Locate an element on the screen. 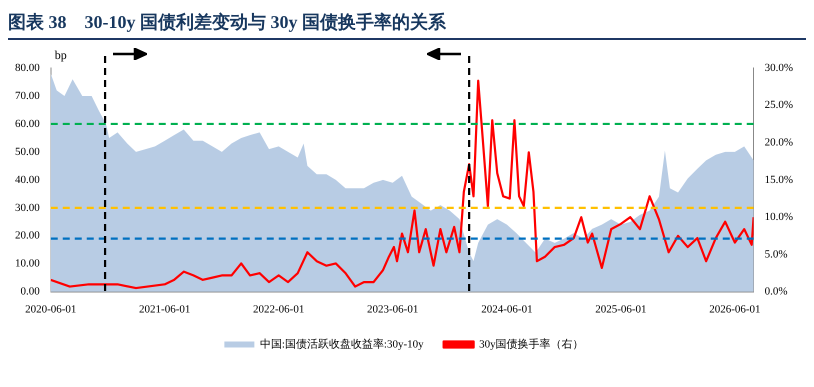 This screenshot has height=387, width=814. y2-tick-label: 30.0% is located at coordinates (779, 68).